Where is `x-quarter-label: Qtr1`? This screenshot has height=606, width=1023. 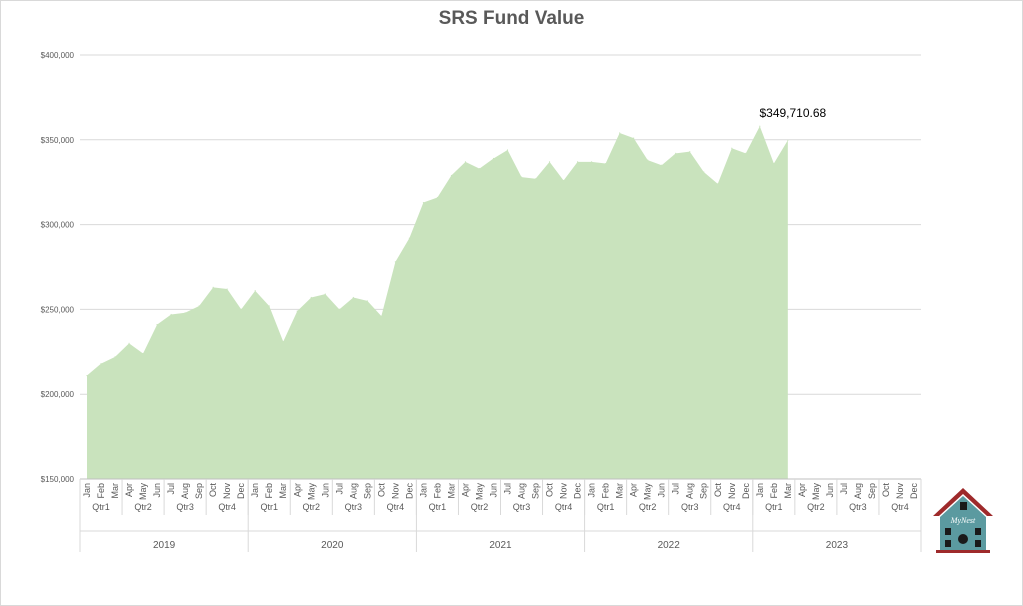 x-quarter-label: Qtr1 is located at coordinates (606, 507).